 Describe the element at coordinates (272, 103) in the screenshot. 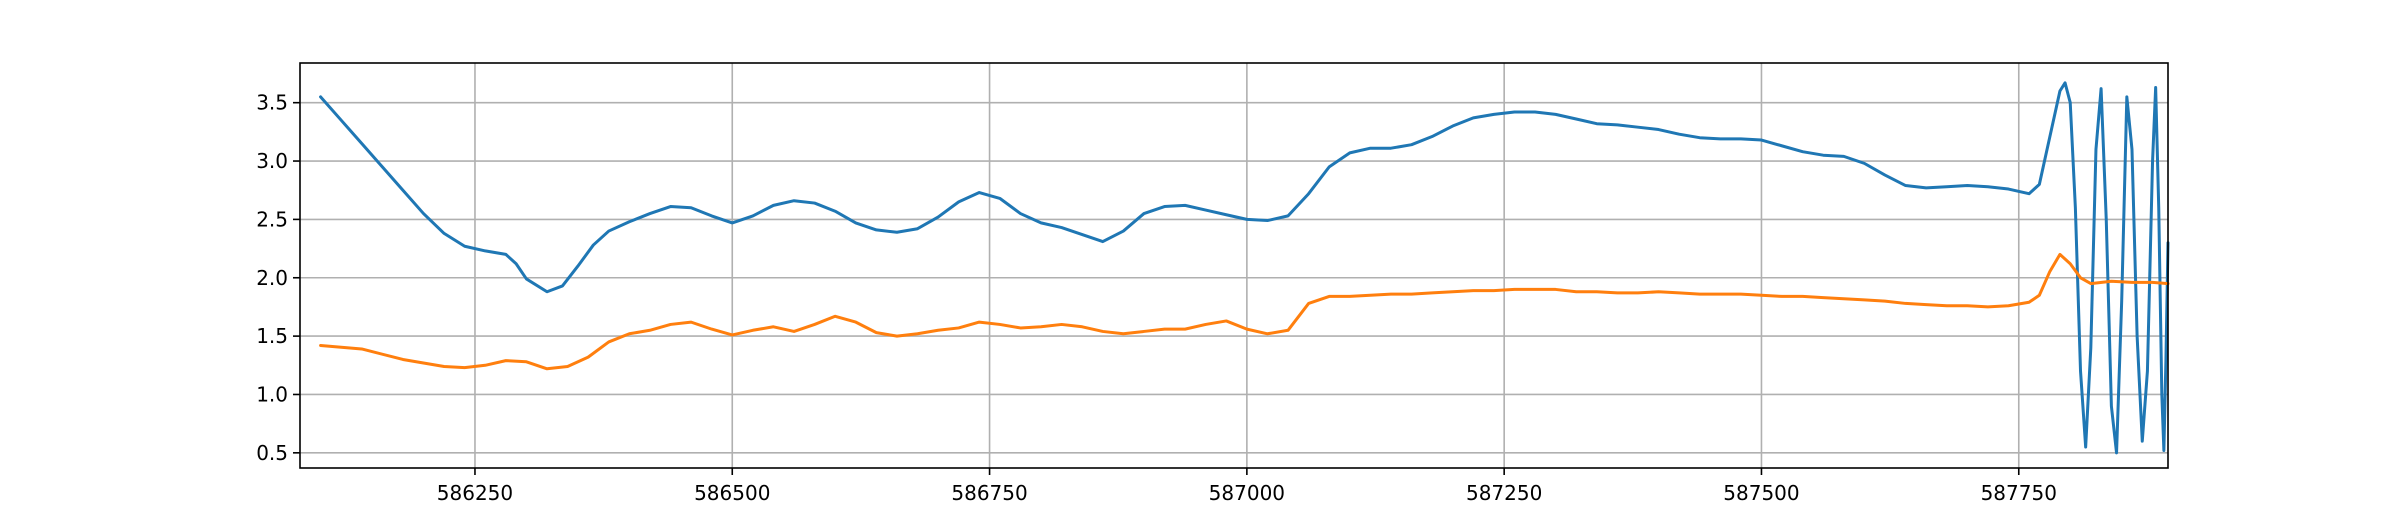

I see `y-tick-label: 3.5` at that location.